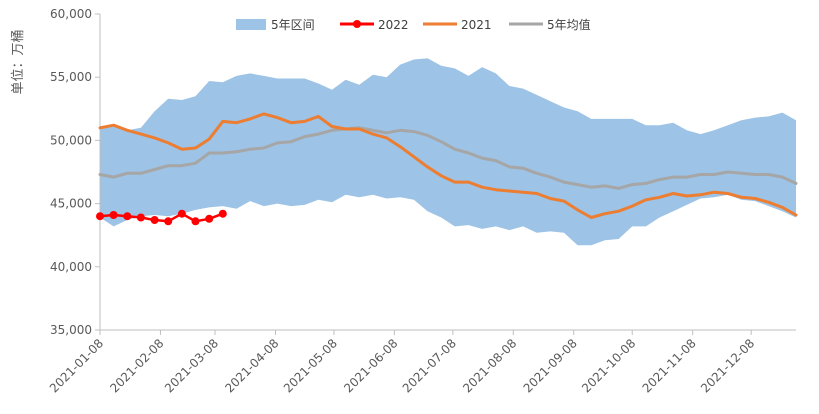 The width and height of the screenshot is (819, 414). Describe the element at coordinates (136, 365) in the screenshot. I see `x-tick-label: 2021-02-08` at that location.